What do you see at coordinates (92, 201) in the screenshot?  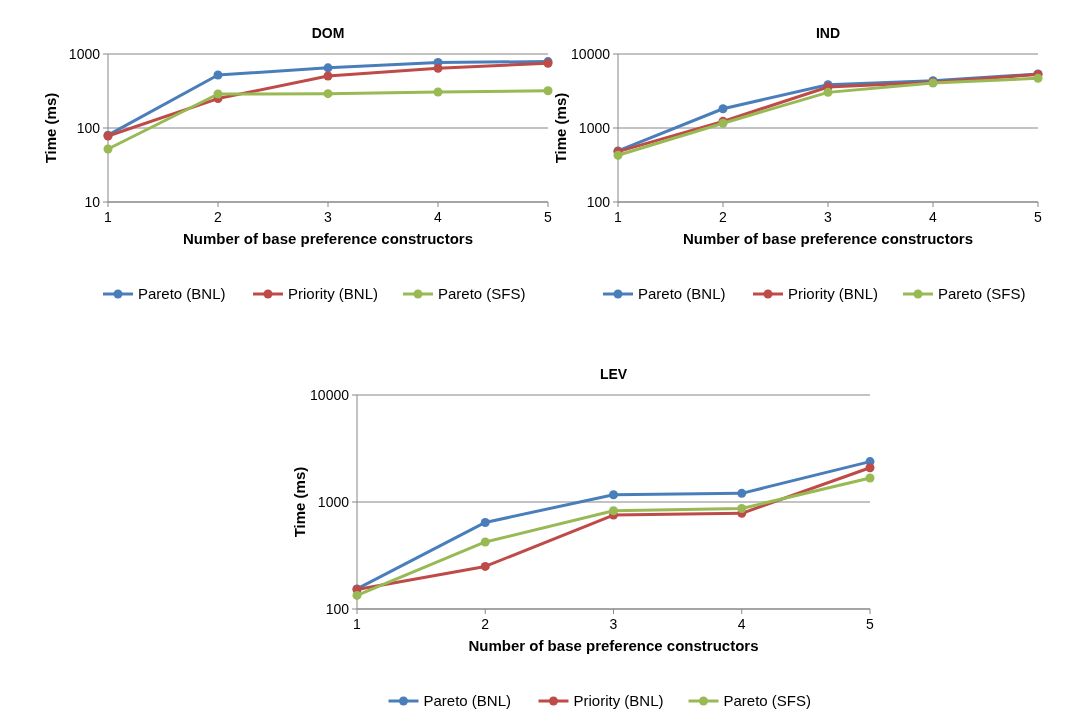 I see `y-tick-label: 10` at bounding box center [92, 201].